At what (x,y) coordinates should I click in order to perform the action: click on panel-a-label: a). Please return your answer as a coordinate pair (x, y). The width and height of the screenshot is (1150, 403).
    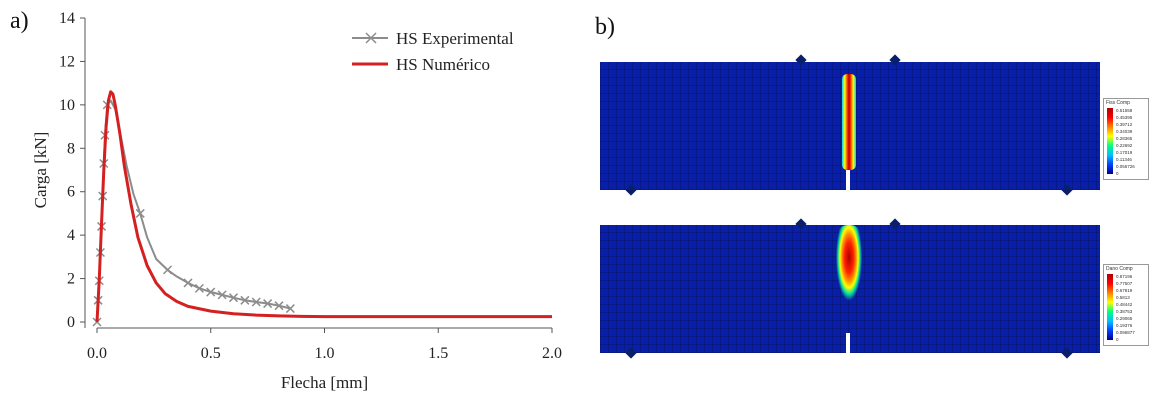
    Looking at the image, I should click on (19, 21).